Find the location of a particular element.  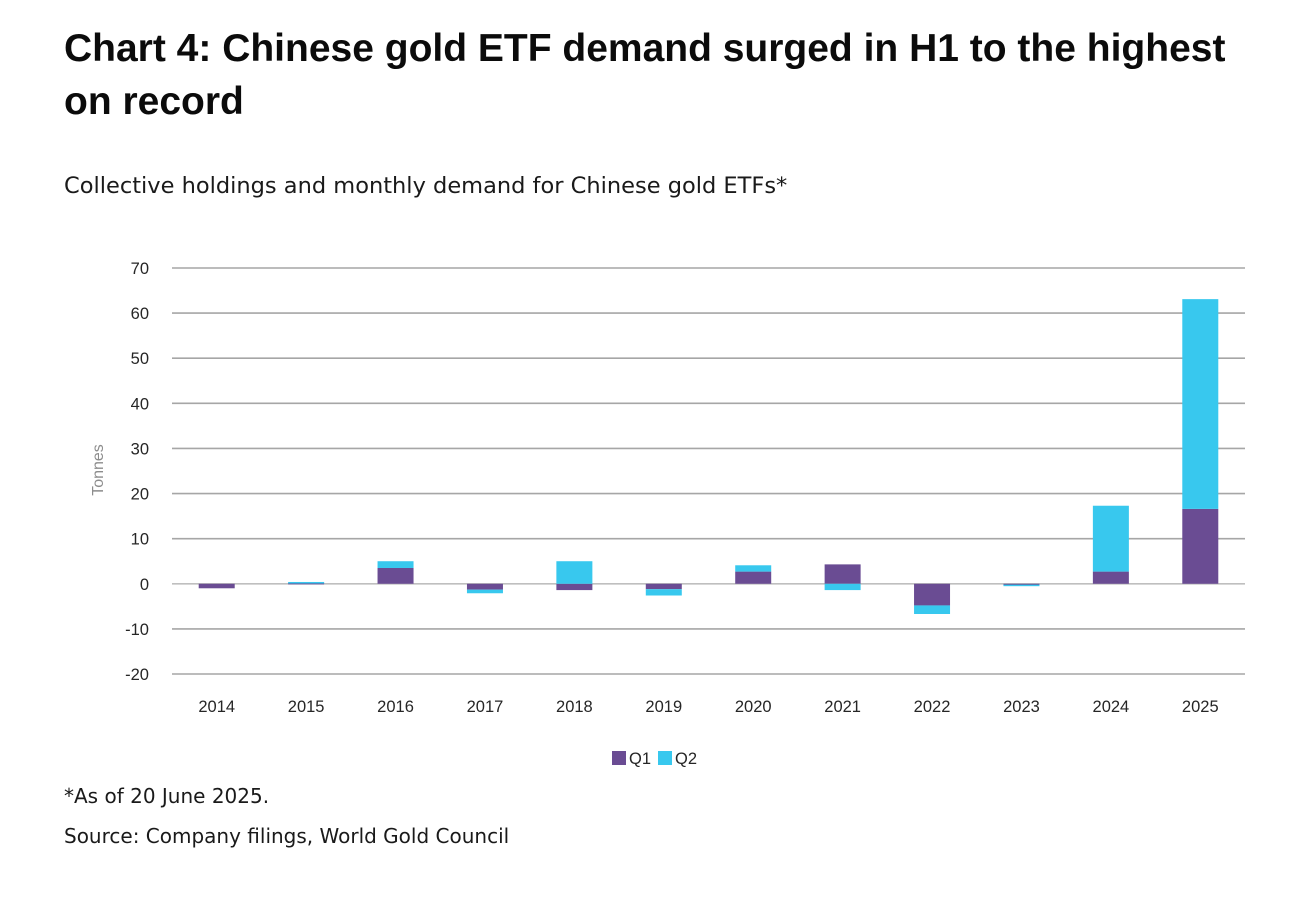

x-tick-label: 2014 is located at coordinates (216, 707).